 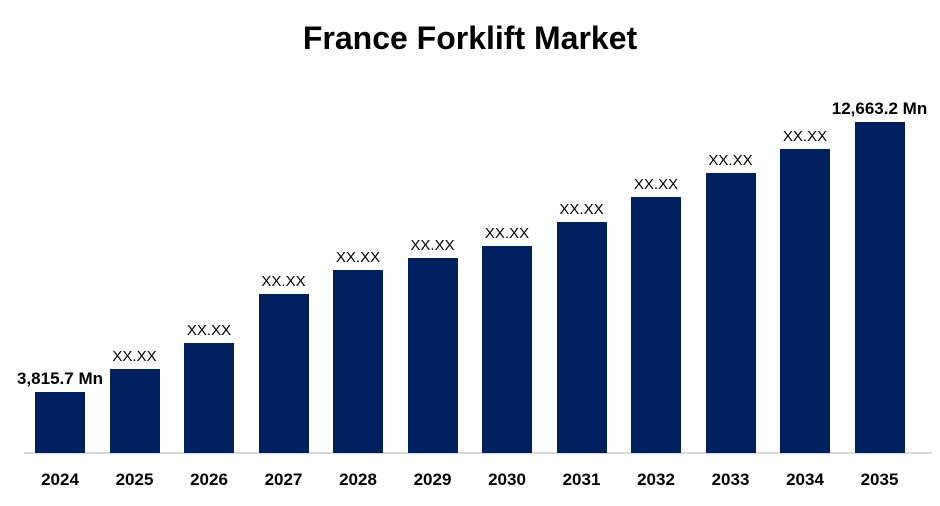 I want to click on bar-value-label-2029: XX.XX, so click(x=432, y=245).